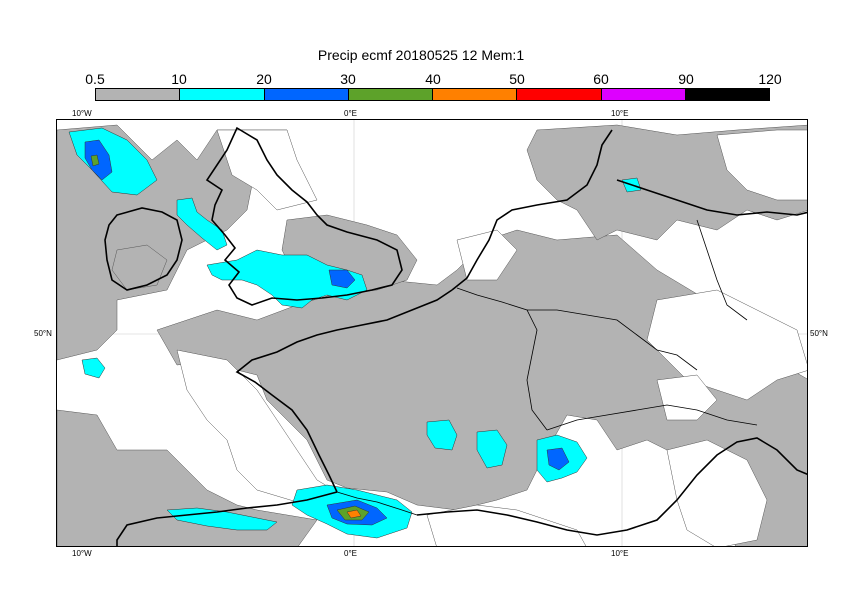 This screenshot has width=842, height=596. I want to click on colorbar-legend, so click(432, 94).